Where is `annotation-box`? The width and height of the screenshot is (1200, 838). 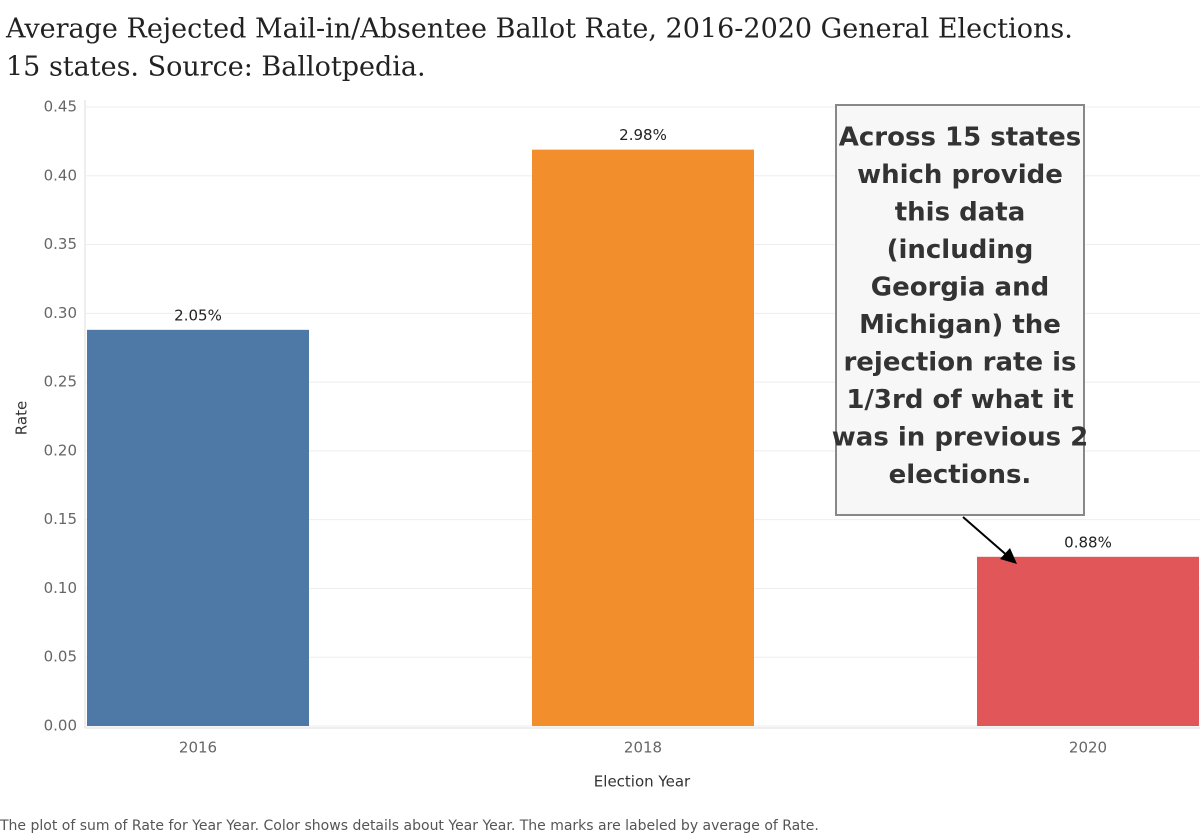
annotation-box is located at coordinates (960, 310).